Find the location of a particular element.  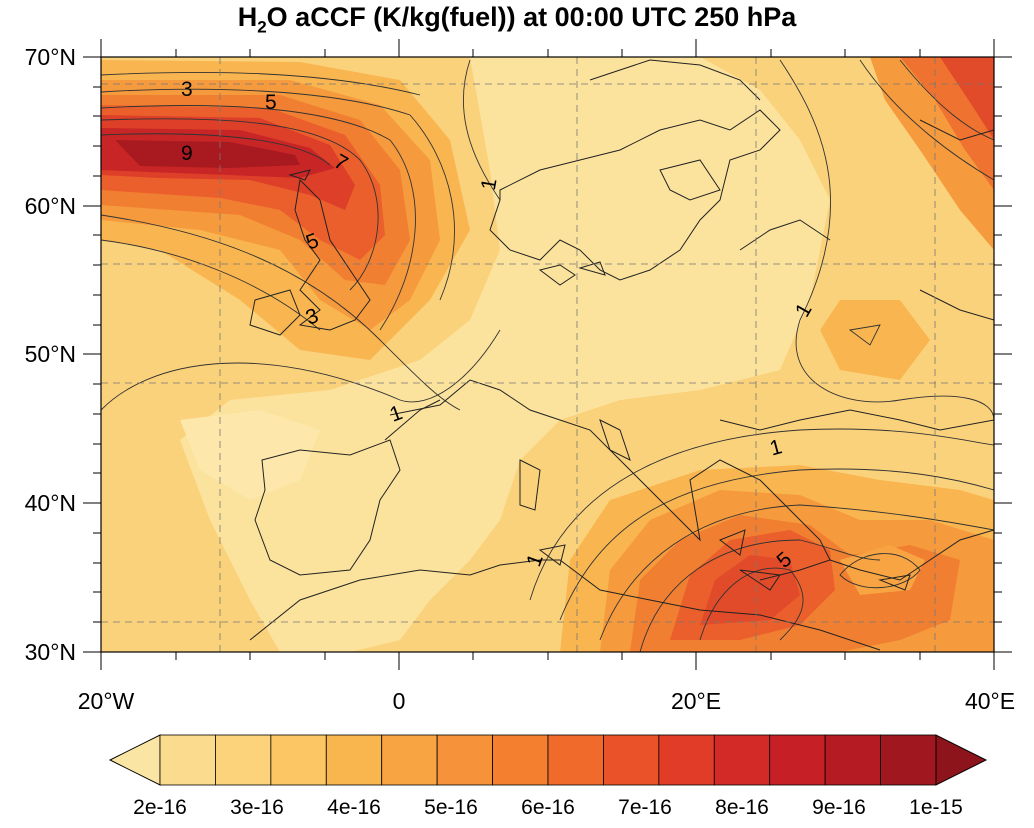

lat-label-60n: 60°N is located at coordinates (50, 206).